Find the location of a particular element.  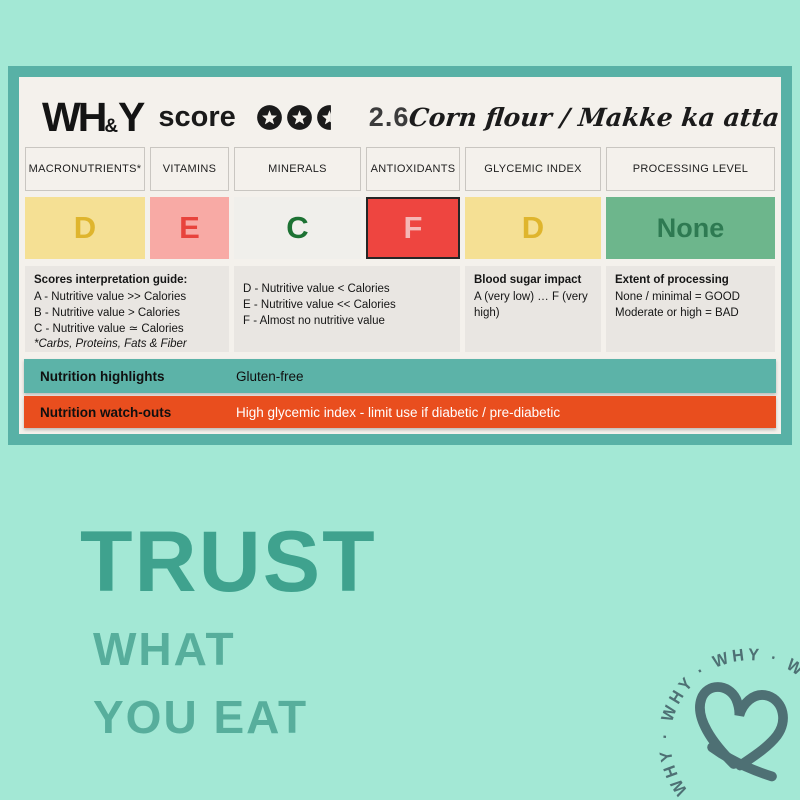

col-header-antioxidants: ANTIOXIDANTS is located at coordinates (413, 169).